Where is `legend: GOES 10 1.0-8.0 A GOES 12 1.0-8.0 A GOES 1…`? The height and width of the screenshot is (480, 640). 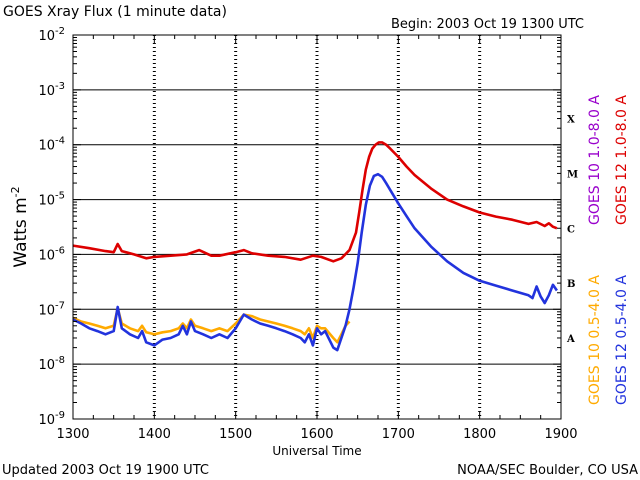
legend: GOES 10 1.0-8.0 A GOES 12 1.0-8.0 A GOES 1… is located at coordinates (608, 250).